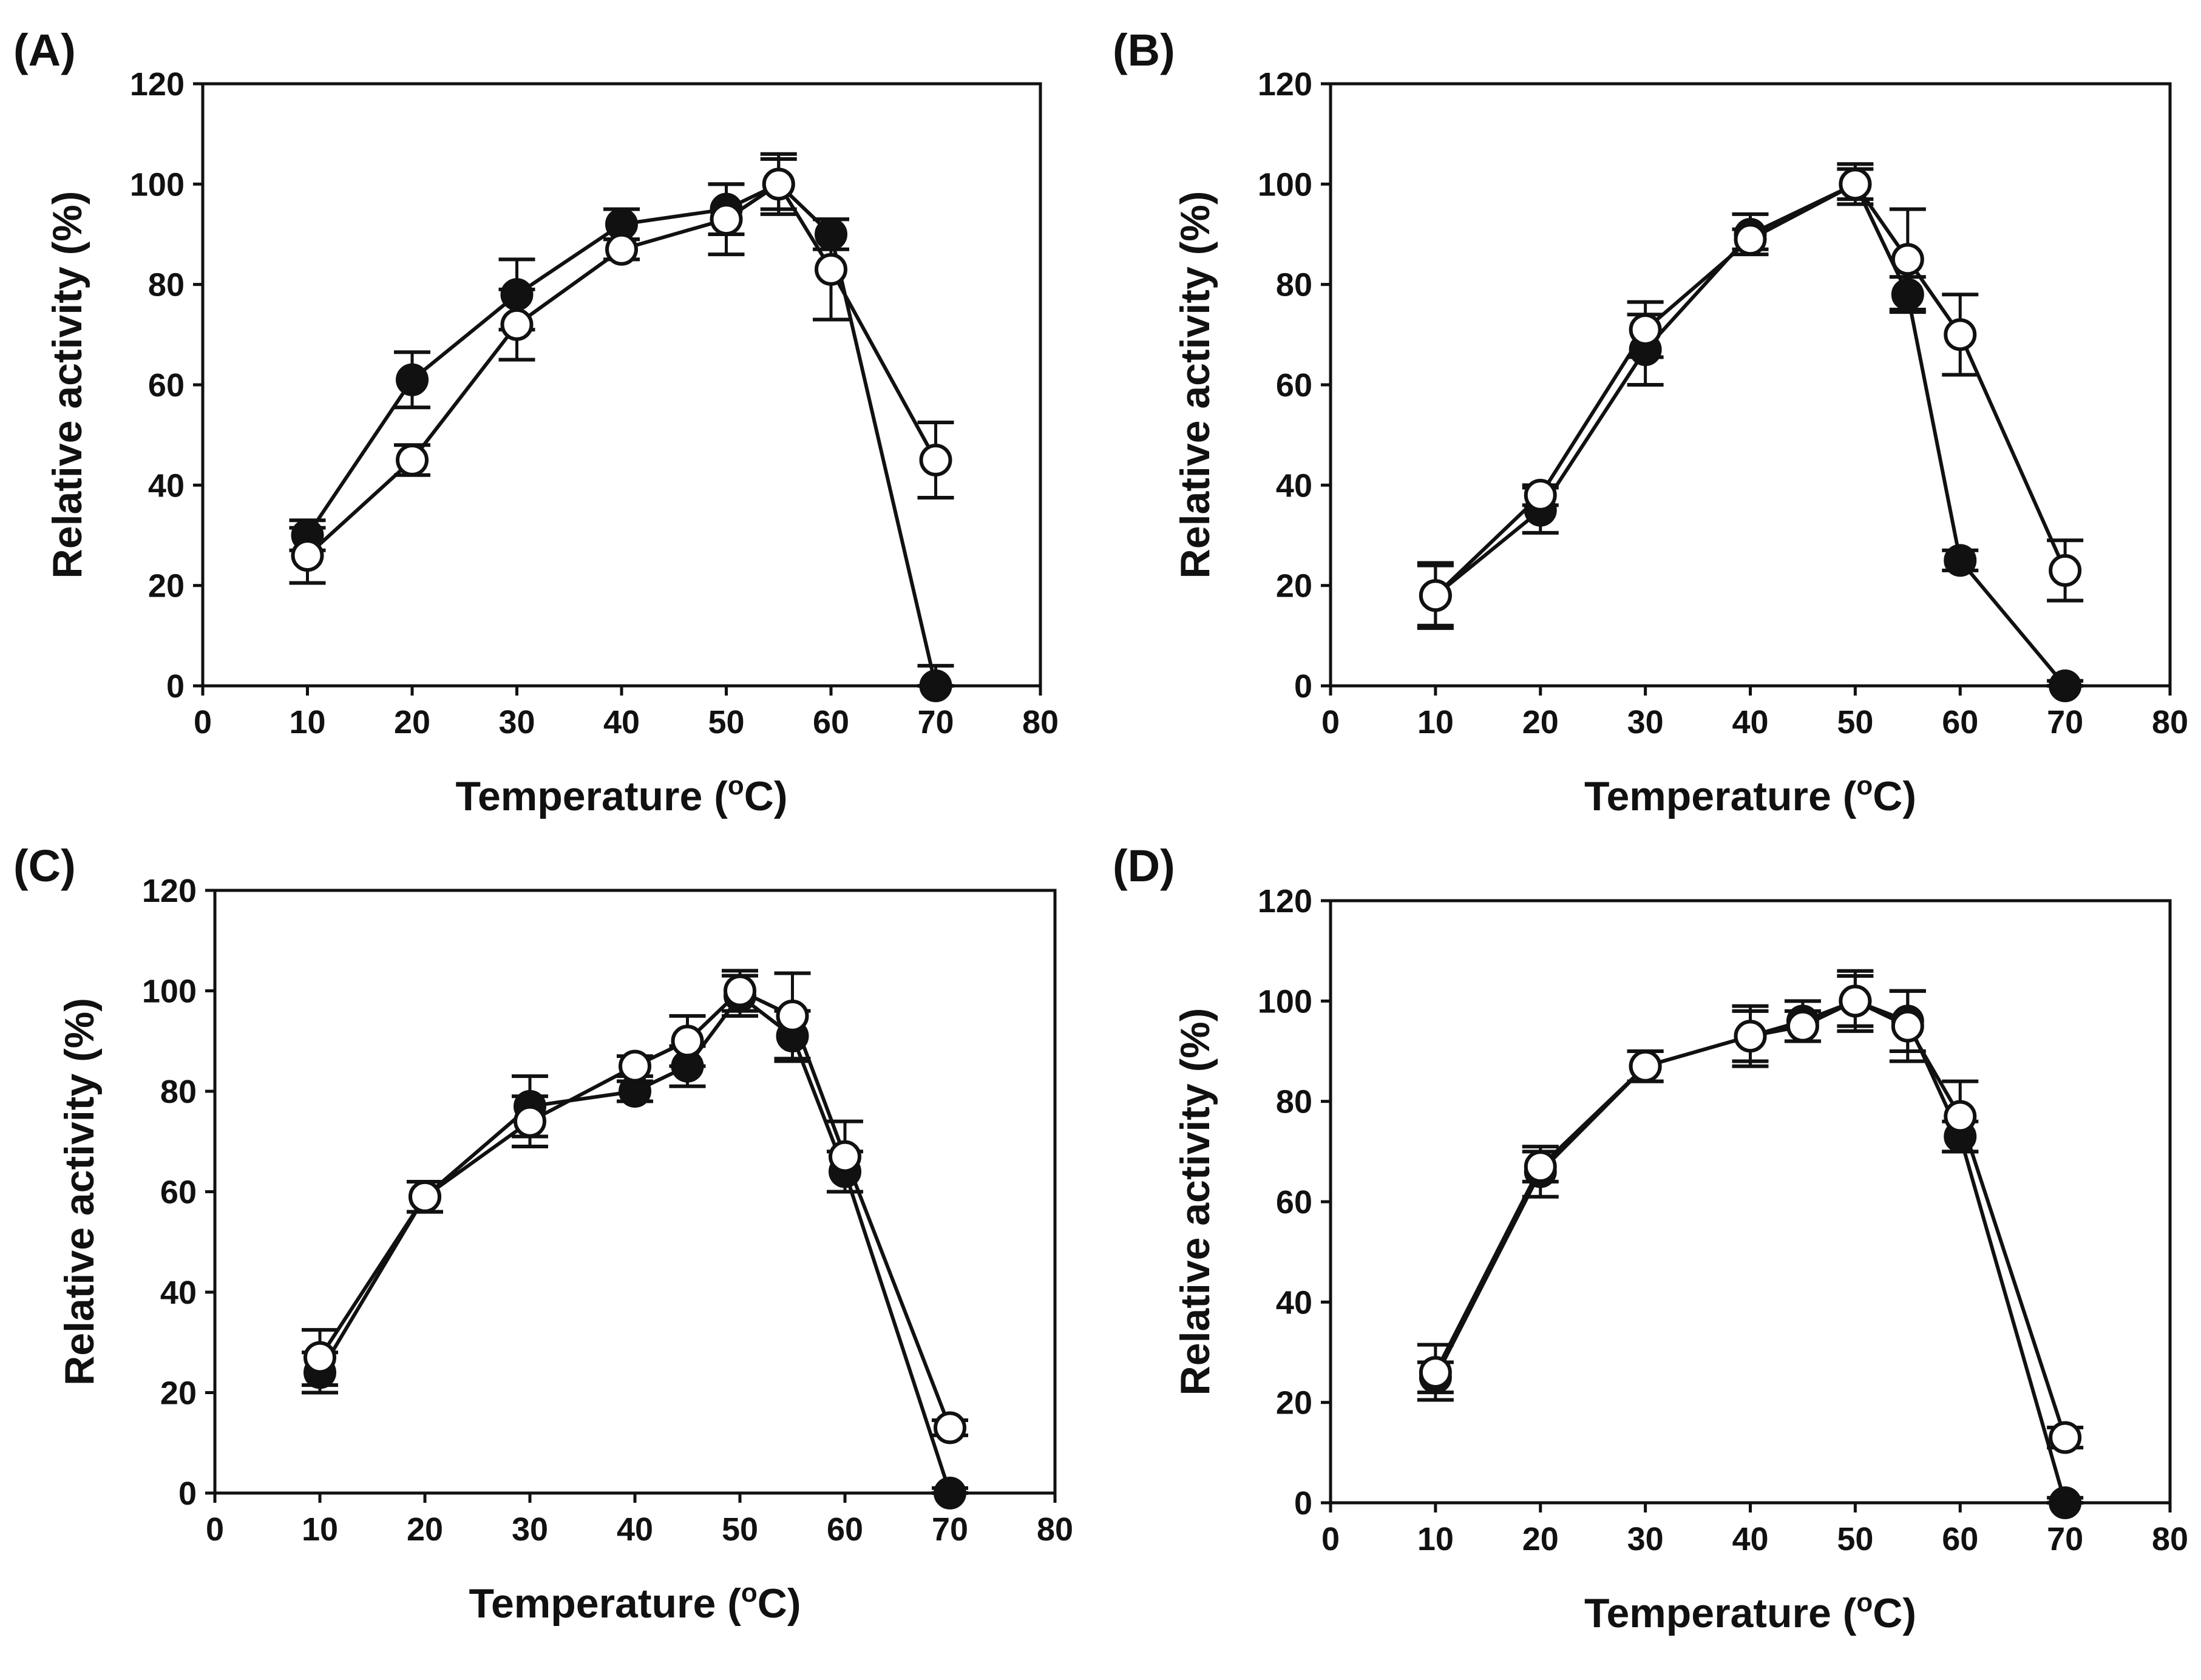 The height and width of the screenshot is (1680, 2201). I want to click on plot-frame-d, so click(1750, 1202).